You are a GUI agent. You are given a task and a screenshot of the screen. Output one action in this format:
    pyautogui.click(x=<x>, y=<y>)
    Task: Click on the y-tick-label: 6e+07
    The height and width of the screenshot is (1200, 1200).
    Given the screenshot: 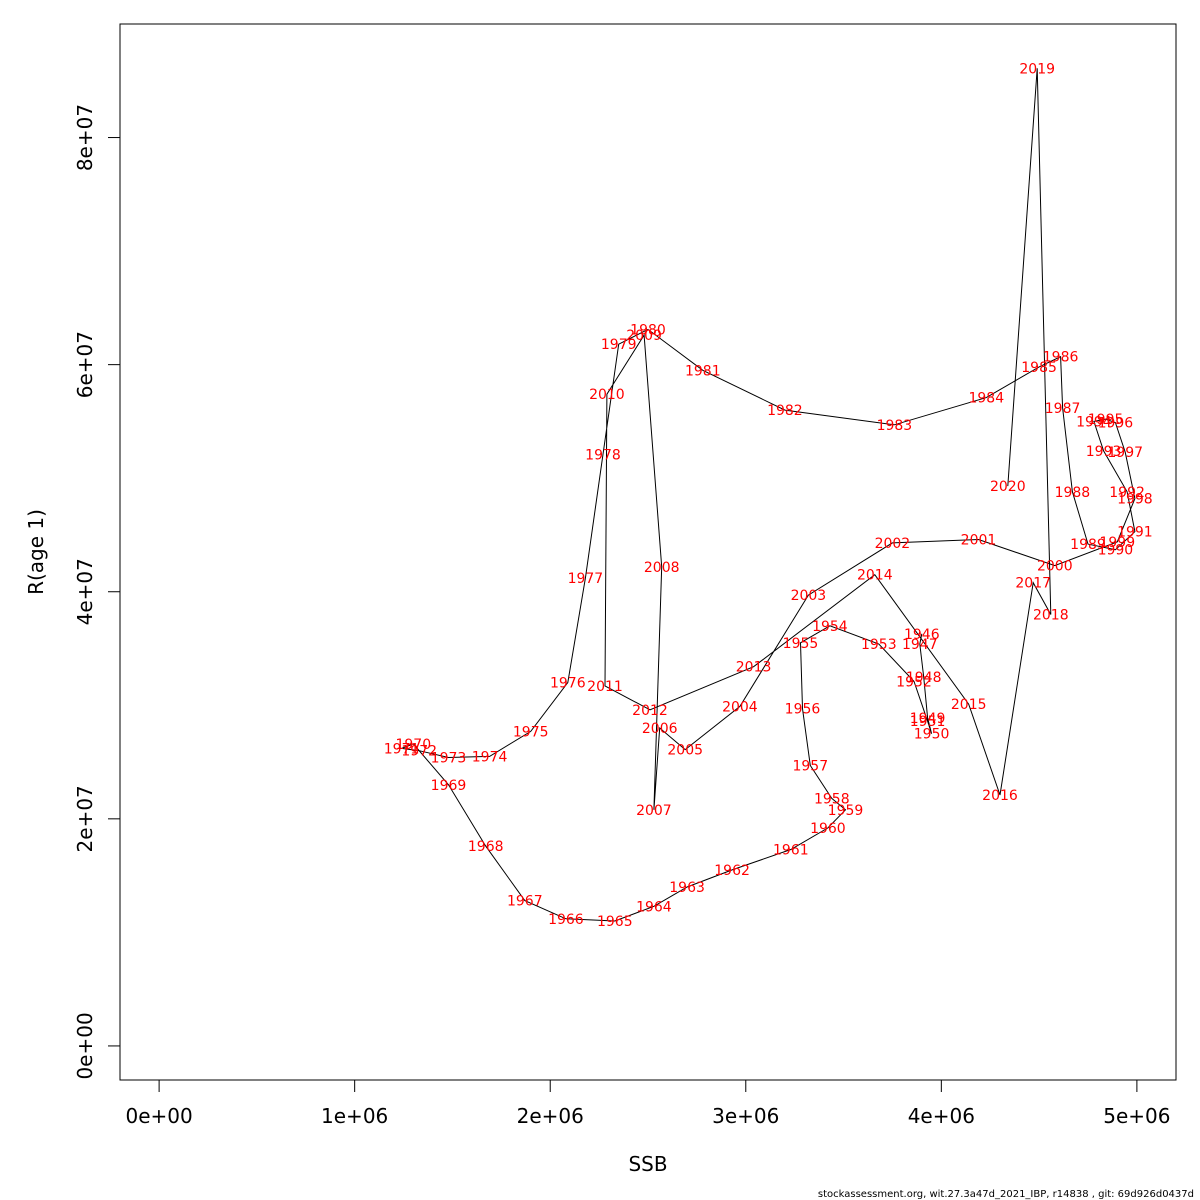 What is the action you would take?
    pyautogui.click(x=85, y=364)
    